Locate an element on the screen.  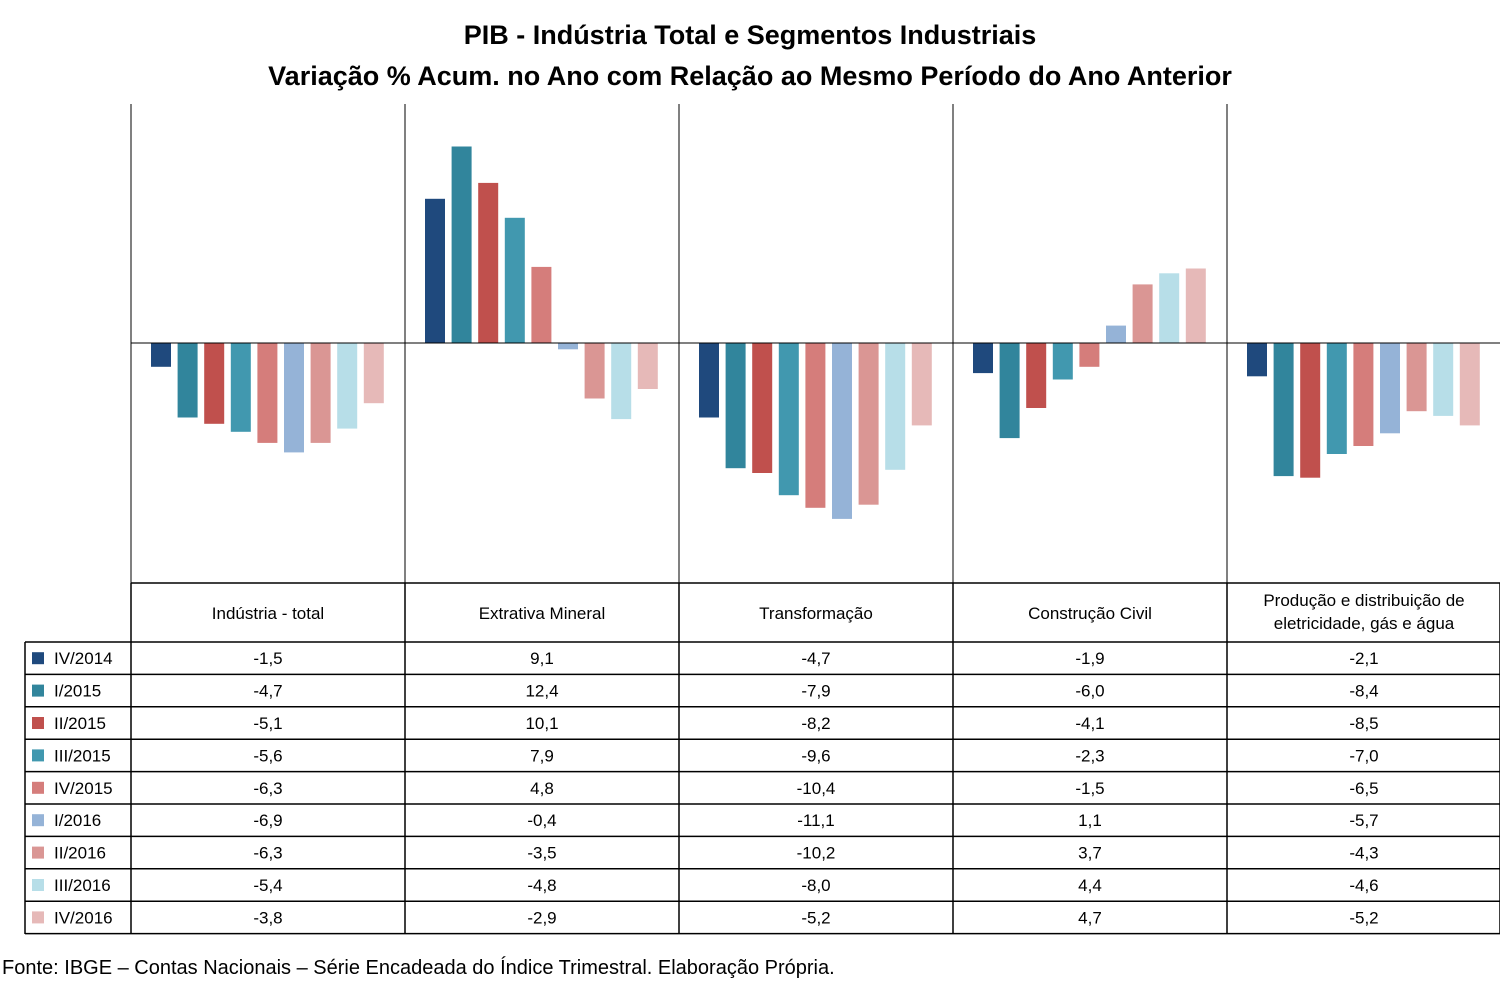
legend-label: IV/2014 is located at coordinates (83, 658).